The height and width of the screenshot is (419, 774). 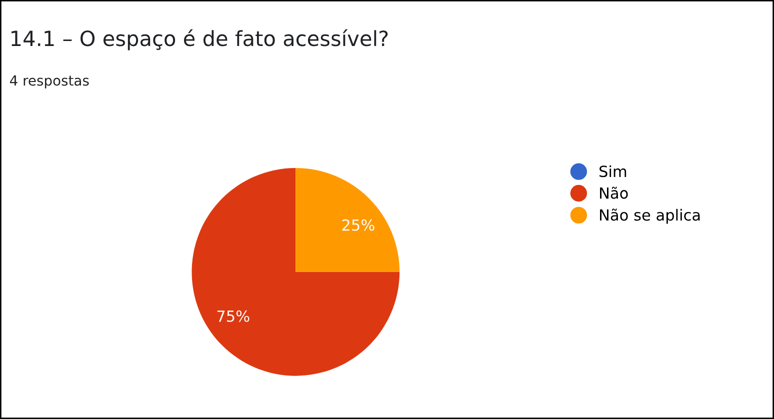 What do you see at coordinates (614, 192) in the screenshot?
I see `legend-label: Não` at bounding box center [614, 192].